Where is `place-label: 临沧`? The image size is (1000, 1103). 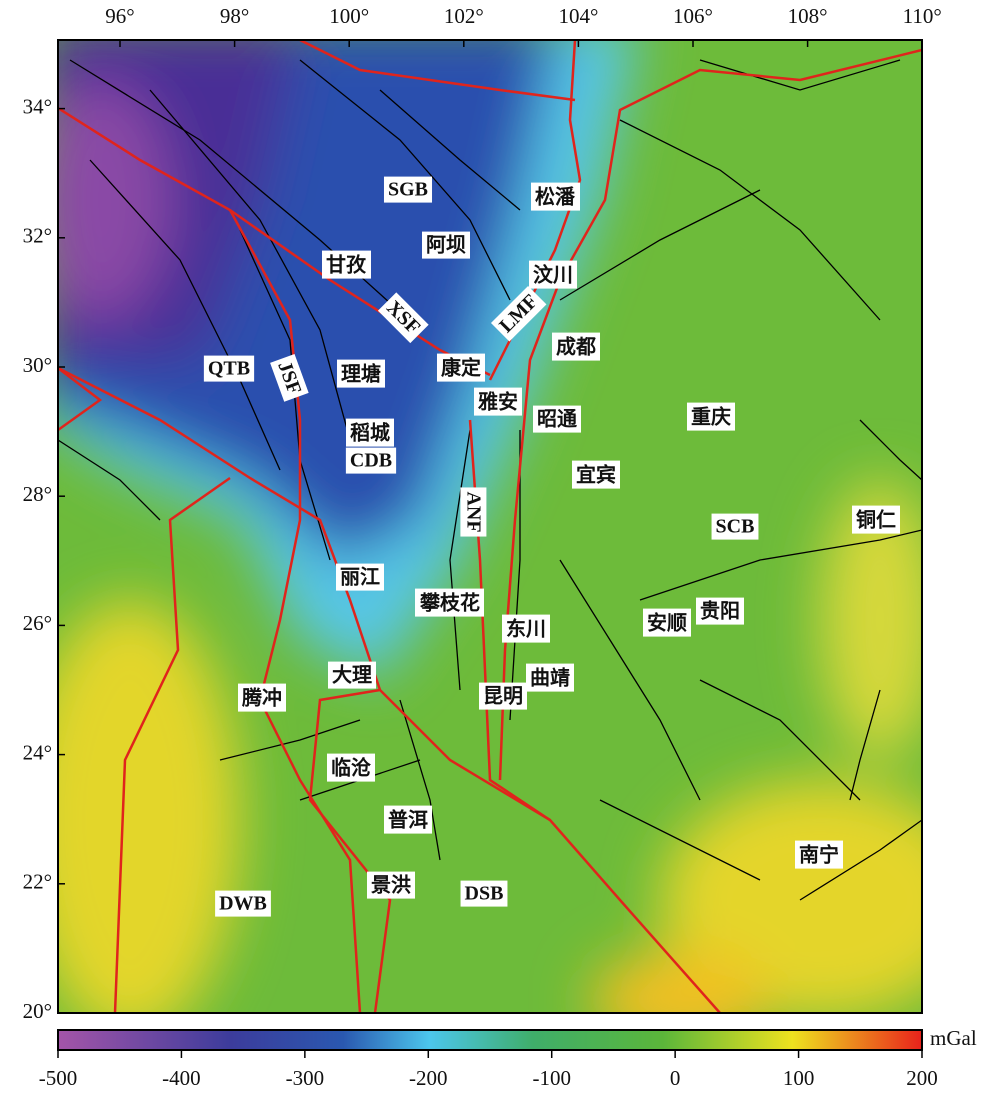
place-label: 临沧 is located at coordinates (351, 767).